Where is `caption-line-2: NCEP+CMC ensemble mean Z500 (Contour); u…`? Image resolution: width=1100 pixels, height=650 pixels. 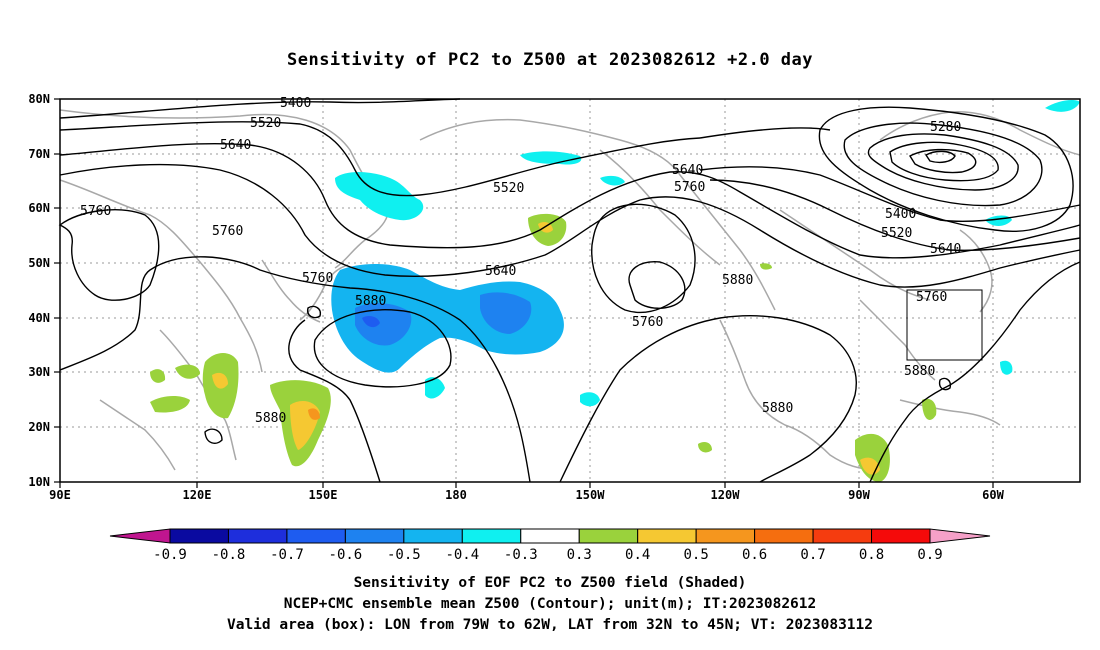 caption-line-2: NCEP+CMC ensemble mean Z500 (Contour); u… is located at coordinates (550, 604).